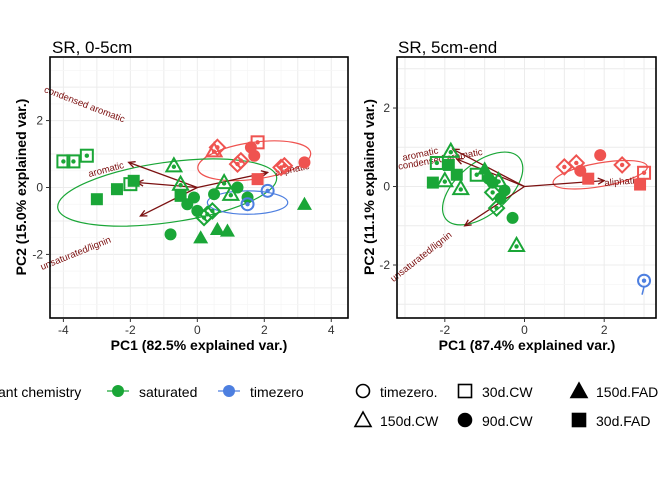  What do you see at coordinates (622, 182) in the screenshot?
I see `vector-label: aliphatic` at bounding box center [622, 182].